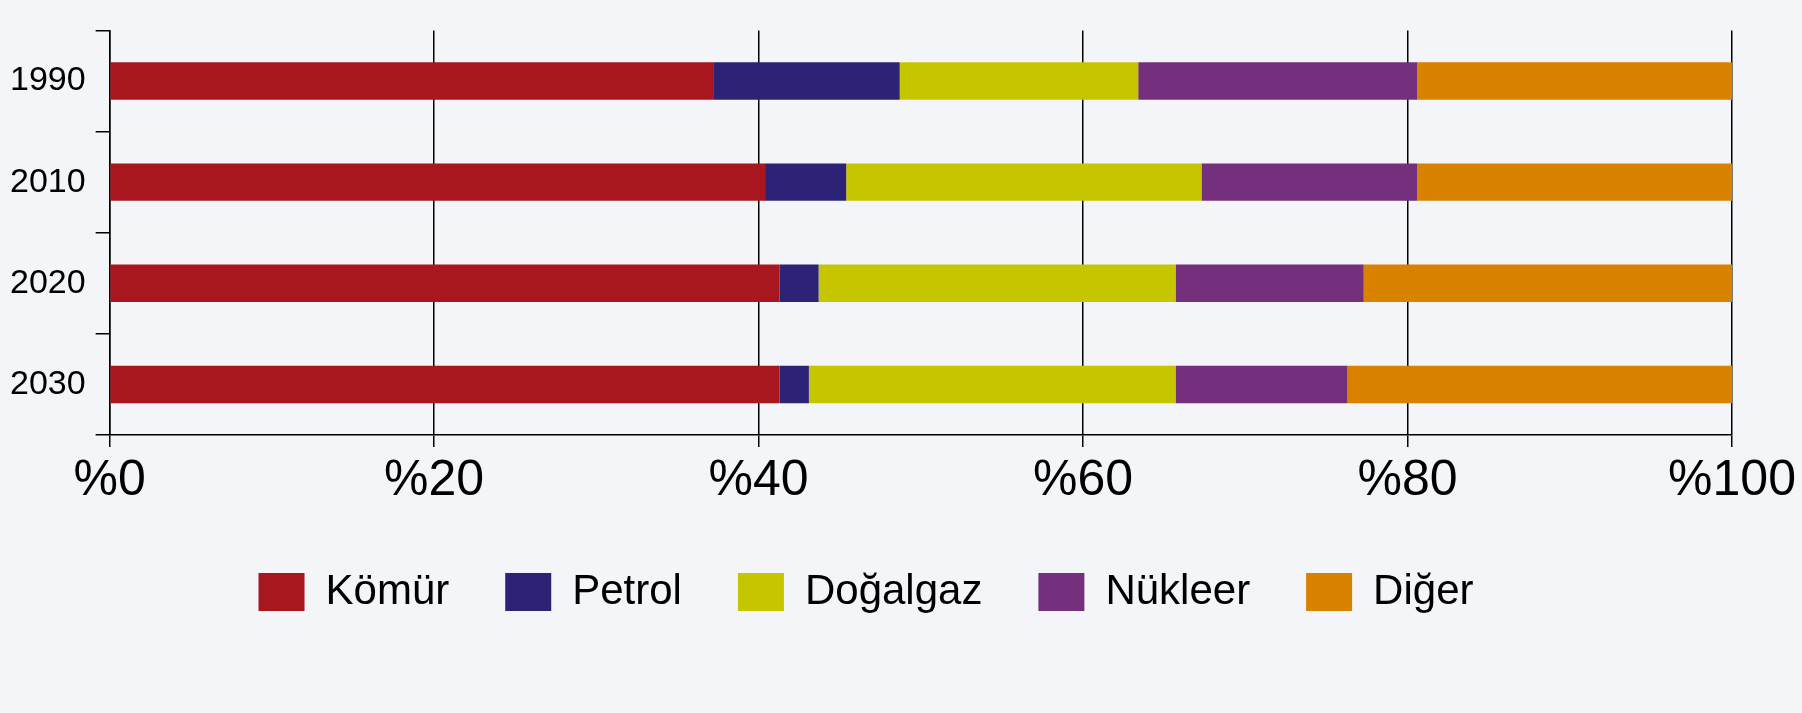 Image resolution: width=1802 pixels, height=713 pixels. What do you see at coordinates (434, 477) in the screenshot?
I see `x-tick-label: %20` at bounding box center [434, 477].